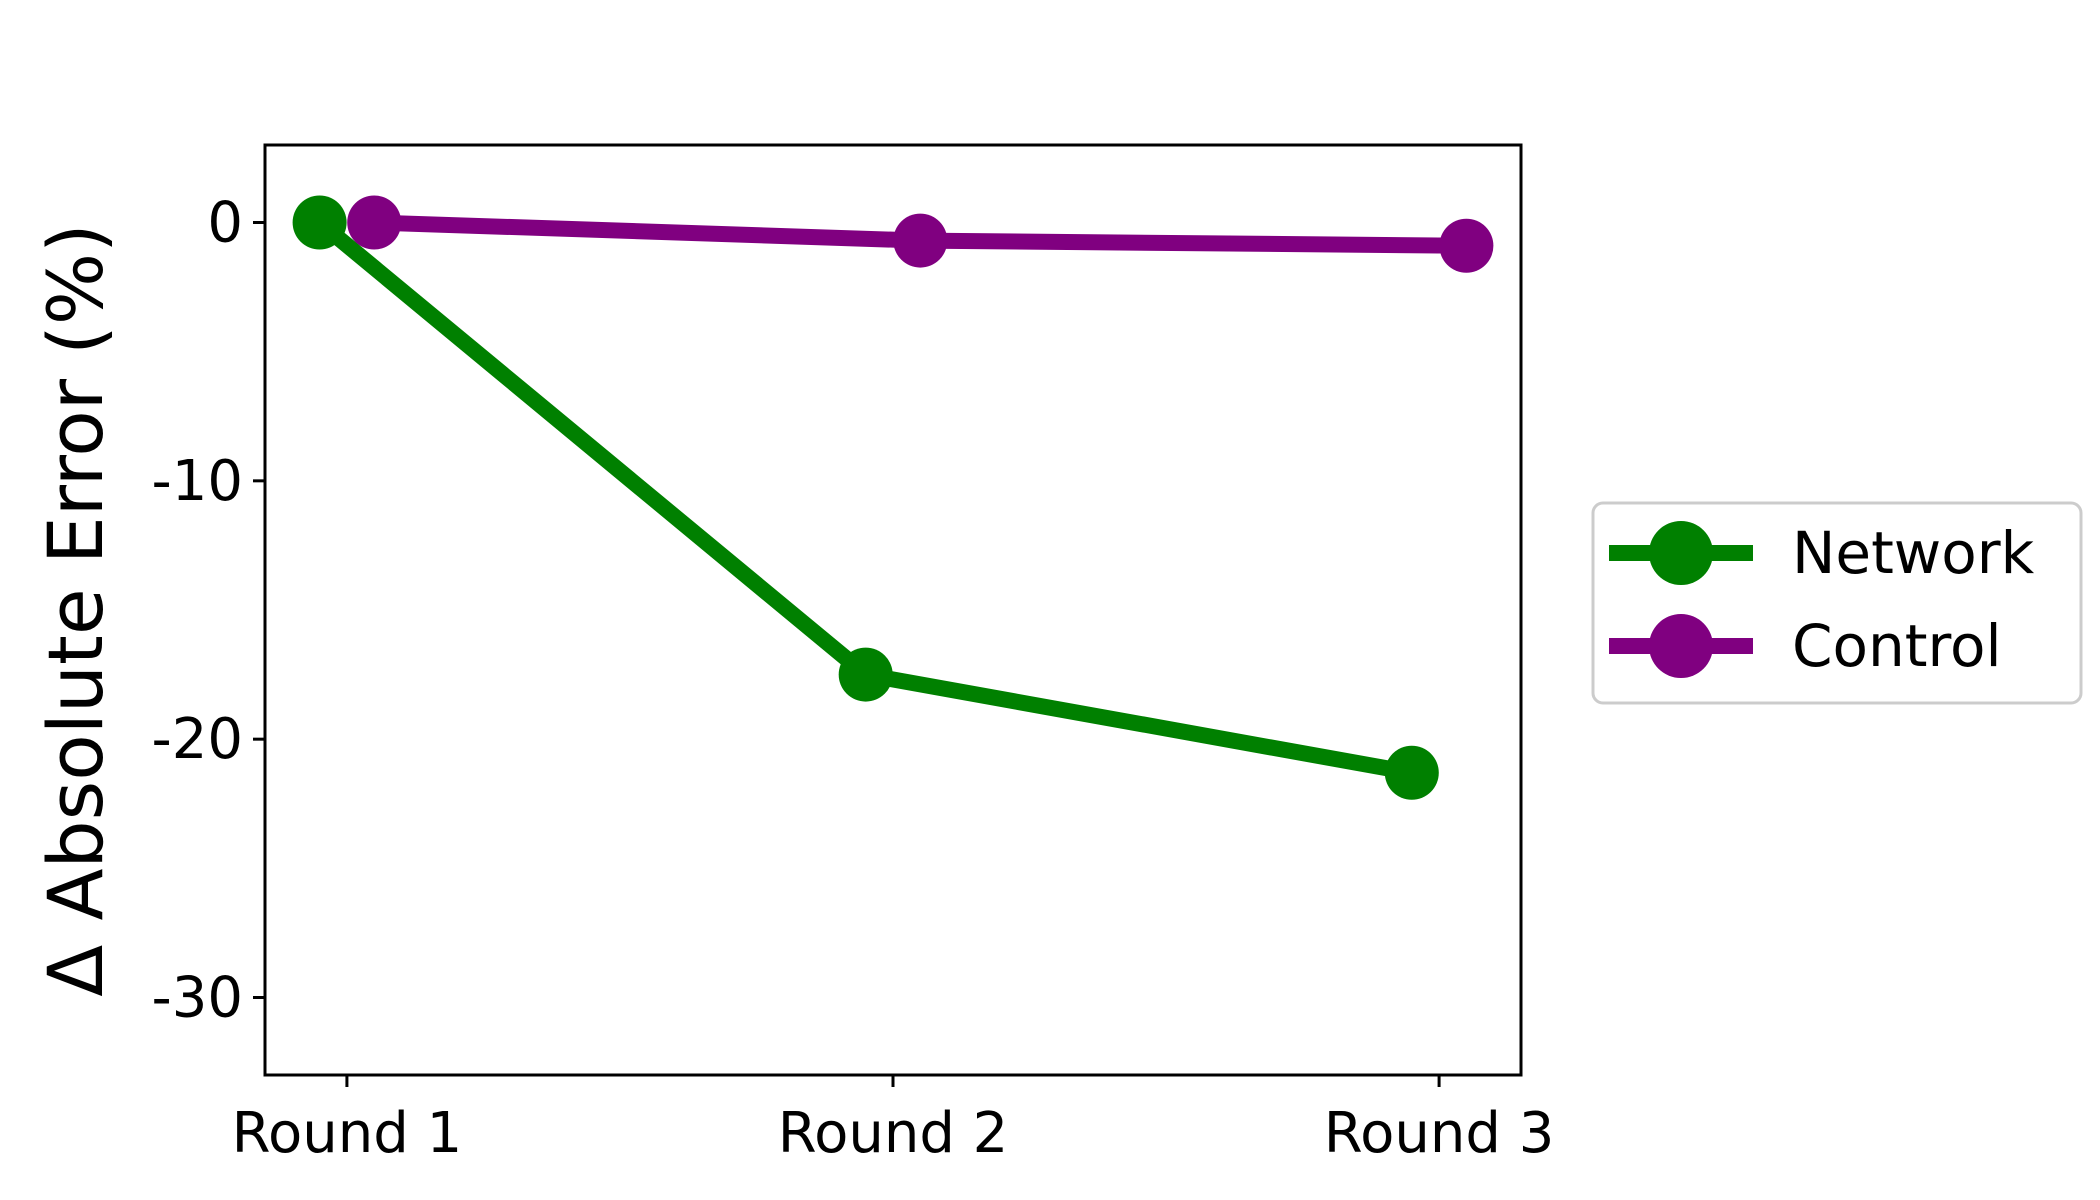 The image size is (2100, 1200). What do you see at coordinates (197, 998) in the screenshot?
I see `y-tick-label: -30` at bounding box center [197, 998].